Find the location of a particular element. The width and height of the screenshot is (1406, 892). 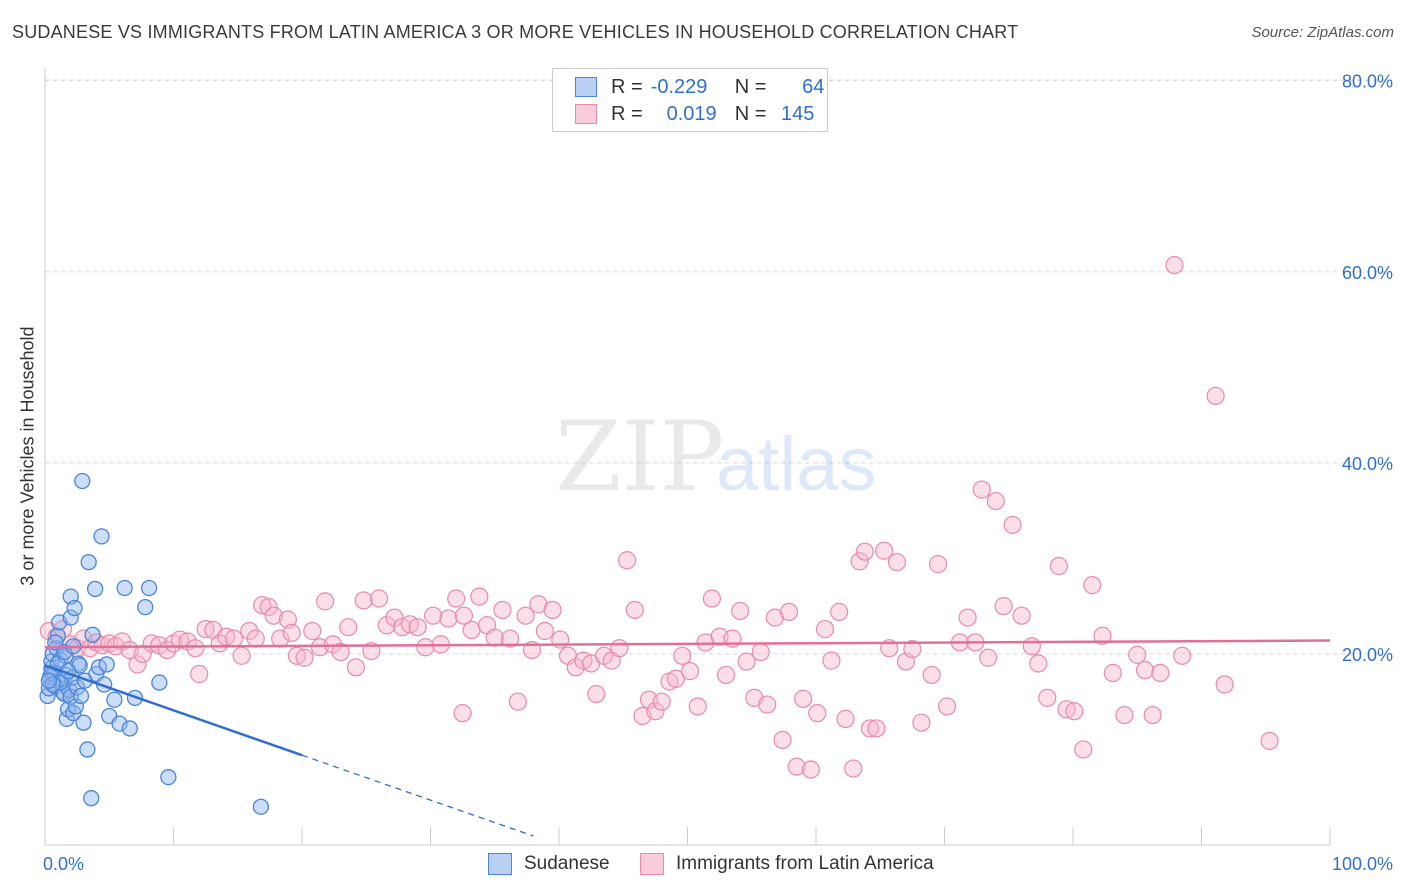

watermark: ZIP atlas is located at coordinates (716, 457).